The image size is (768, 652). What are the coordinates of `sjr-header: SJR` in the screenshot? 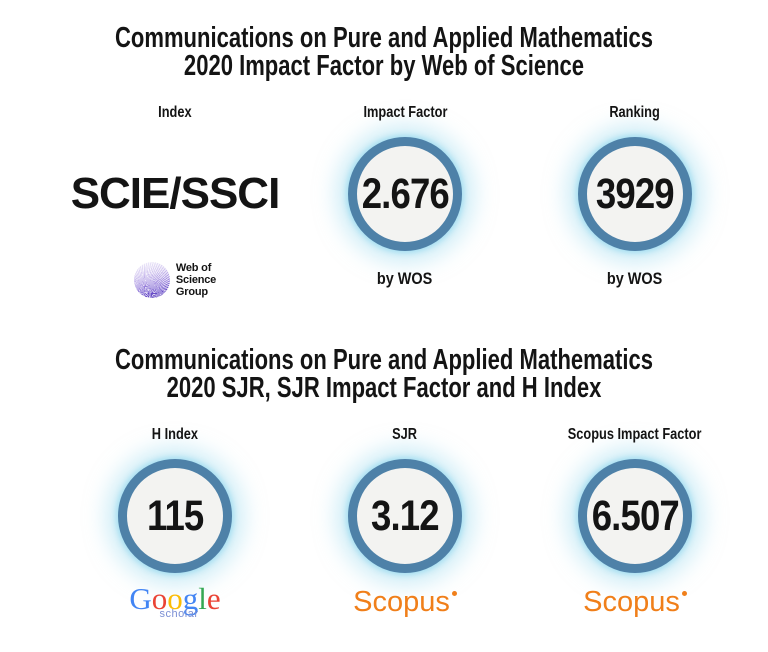 It's located at (405, 434).